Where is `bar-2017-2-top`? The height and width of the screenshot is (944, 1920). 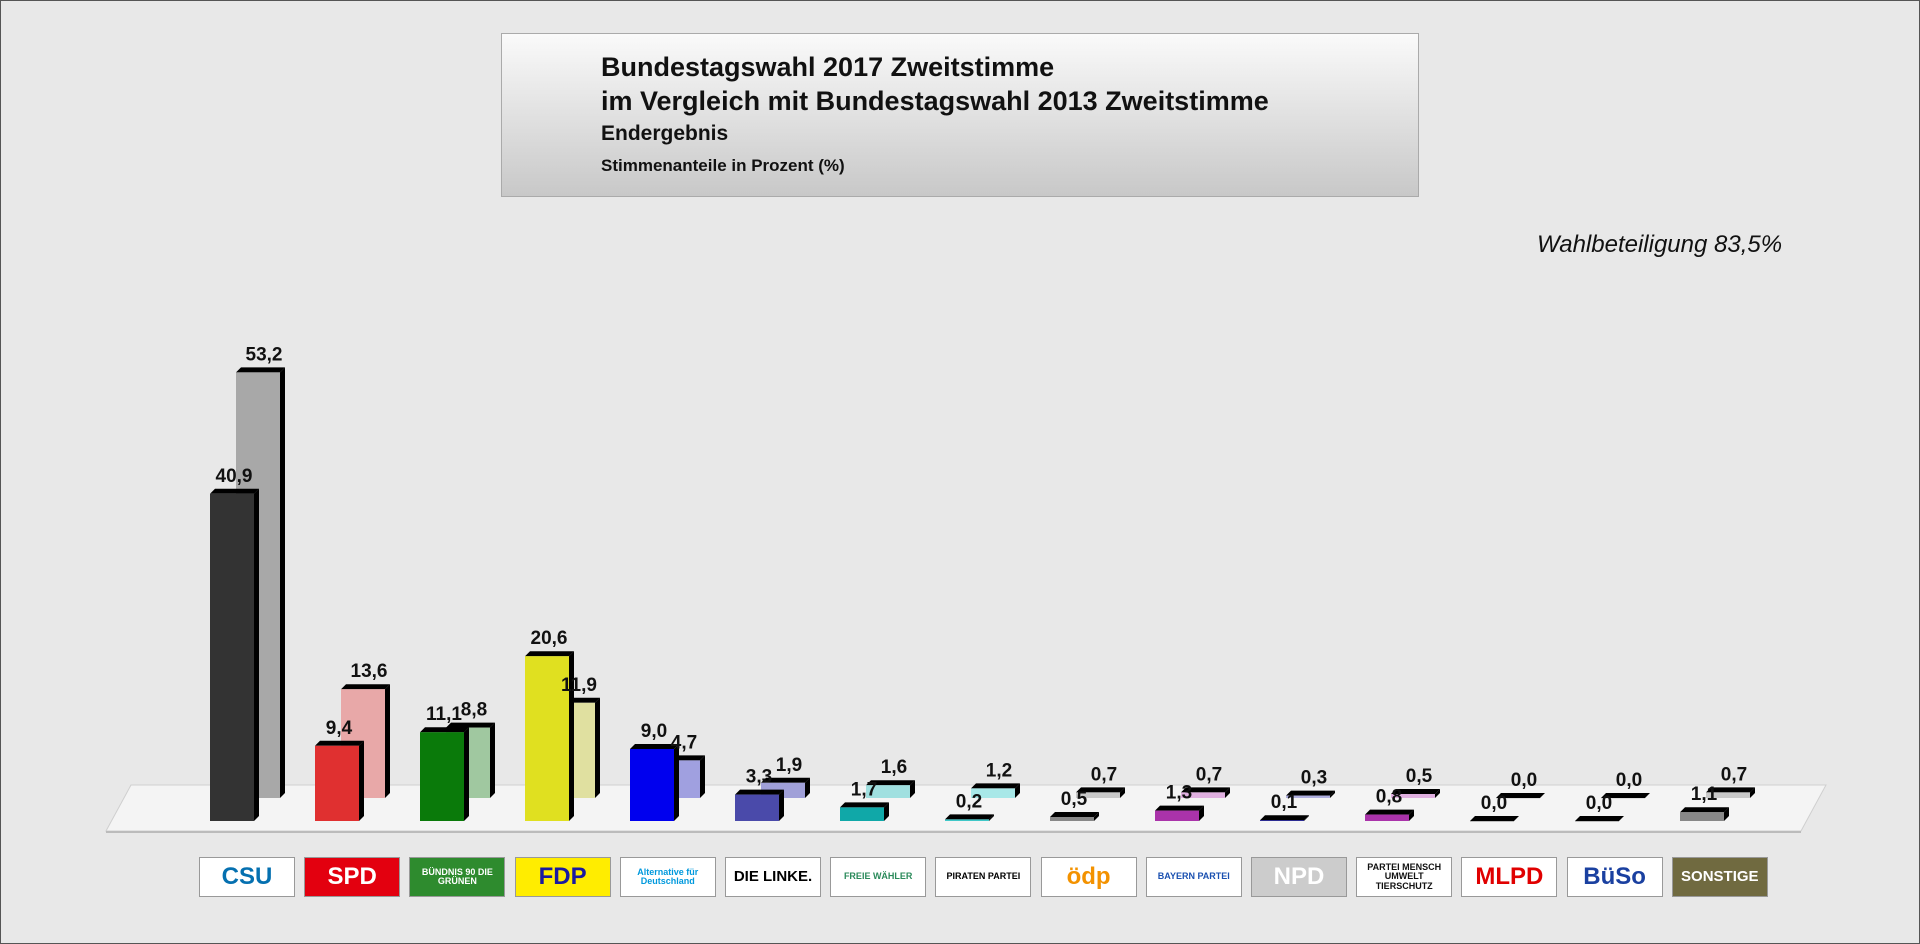 bar-2017-2-top is located at coordinates (444, 730).